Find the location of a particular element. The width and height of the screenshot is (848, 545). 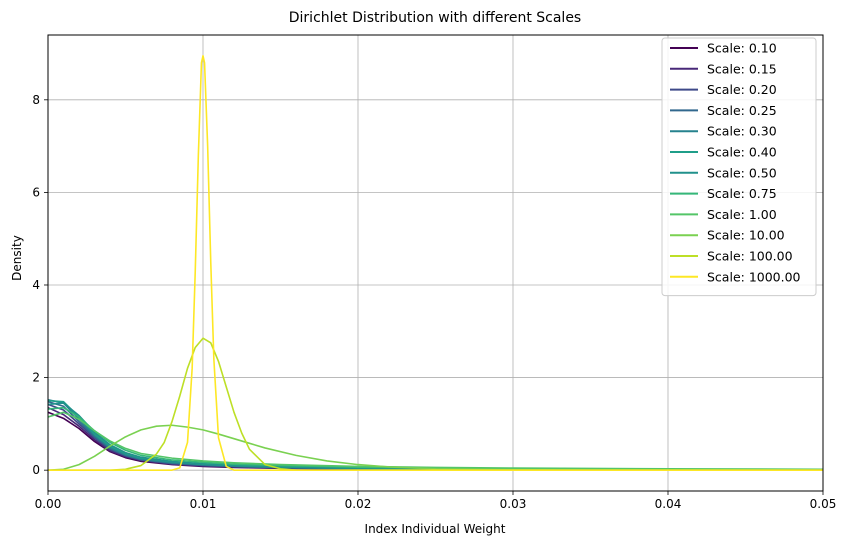

legend-label: Scale: 0.40 is located at coordinates (742, 152).